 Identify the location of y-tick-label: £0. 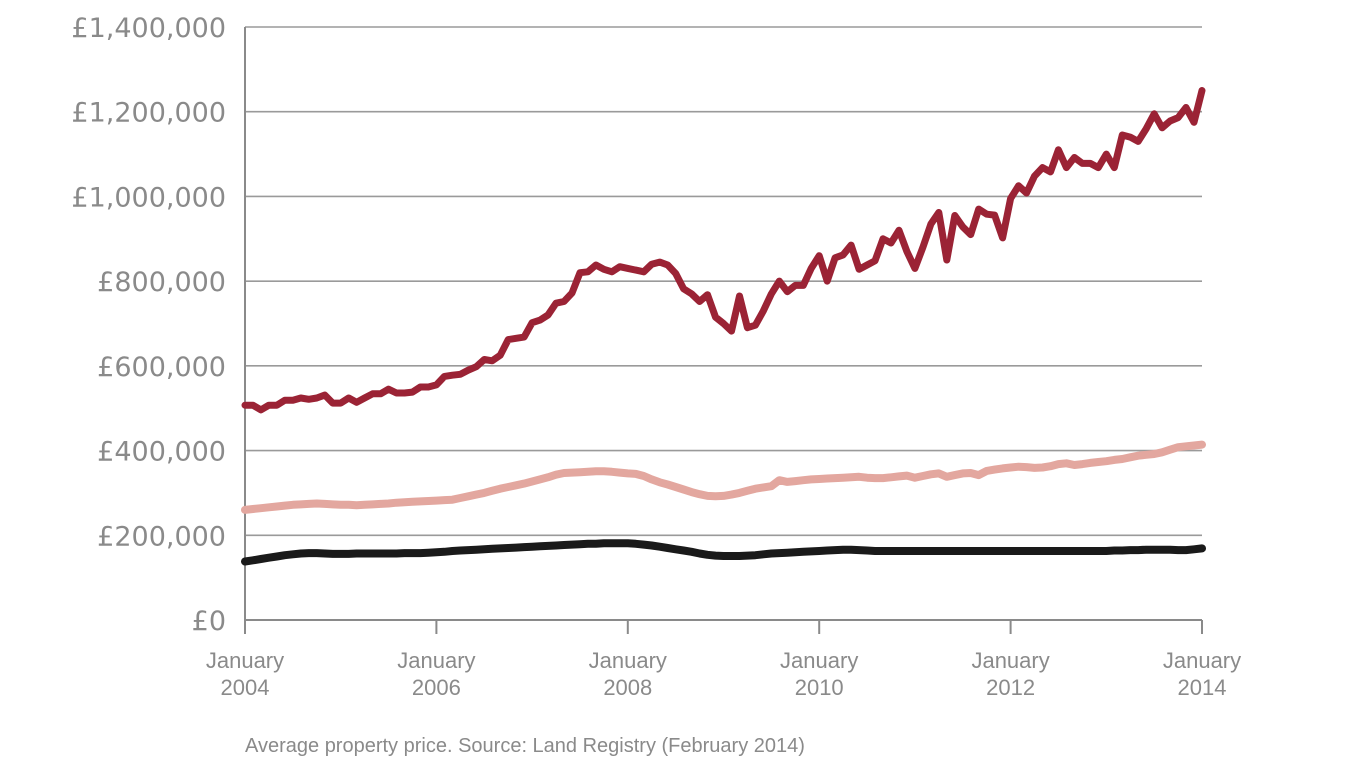
(209, 621).